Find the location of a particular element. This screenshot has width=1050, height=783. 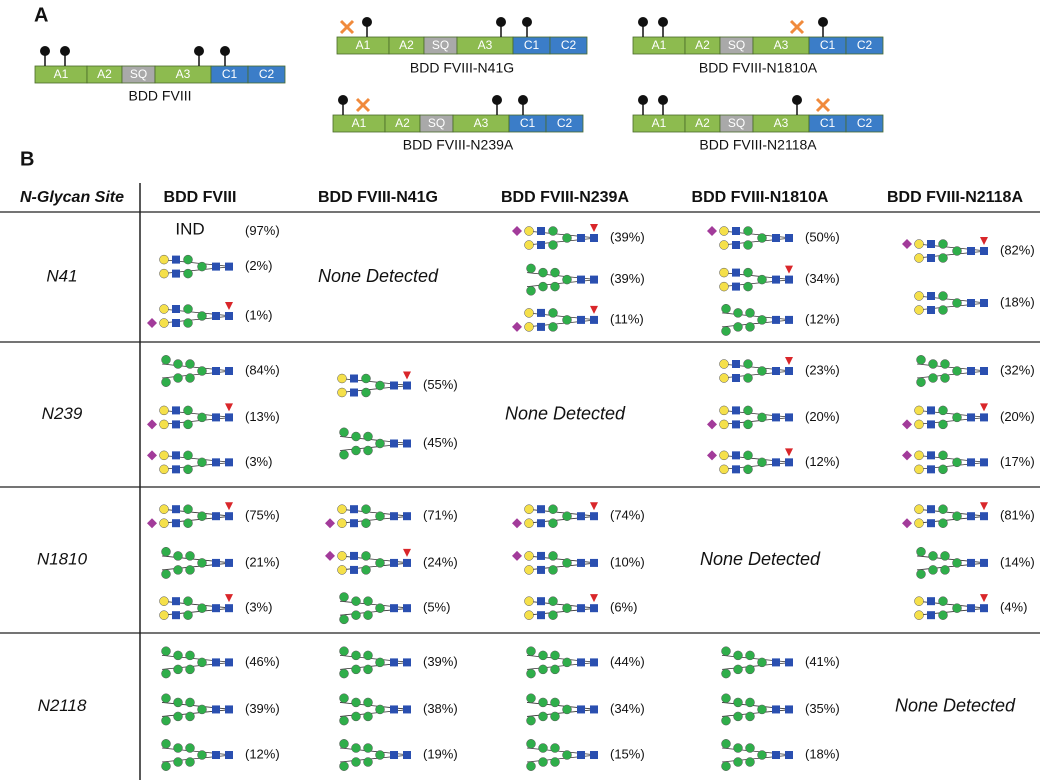

domain-label: C1 is located at coordinates (528, 123).